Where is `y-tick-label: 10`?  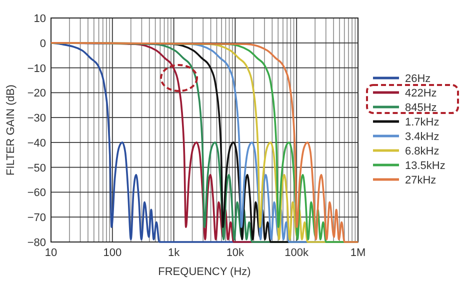 y-tick-label: 10 is located at coordinates (40, 19).